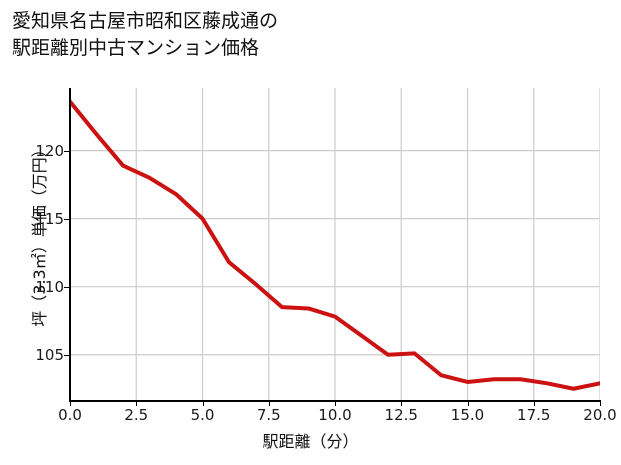 The width and height of the screenshot is (621, 465). What do you see at coordinates (268, 415) in the screenshot?
I see `x-tick-label: 7.5` at bounding box center [268, 415].